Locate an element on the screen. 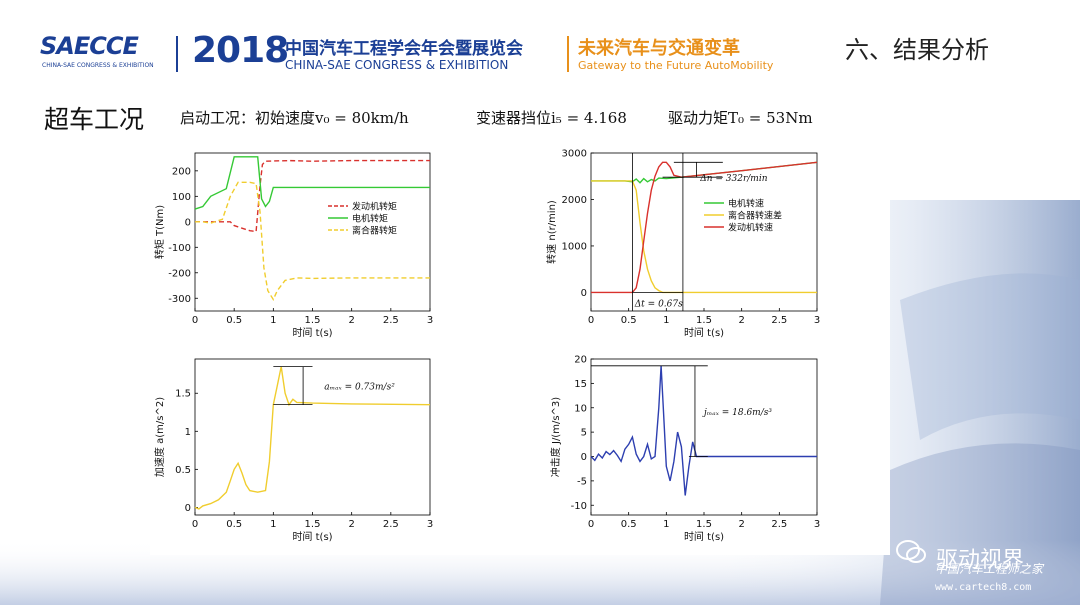 This screenshot has height=605, width=1080. chart-2-ytick-label: 3000 is located at coordinates (574, 154).